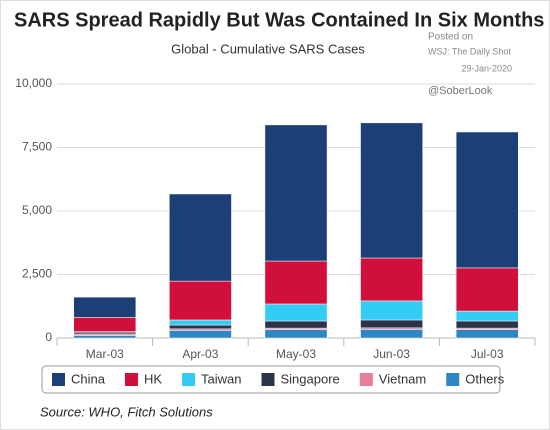  What do you see at coordinates (88, 378) in the screenshot?
I see `legend-label: China` at bounding box center [88, 378].